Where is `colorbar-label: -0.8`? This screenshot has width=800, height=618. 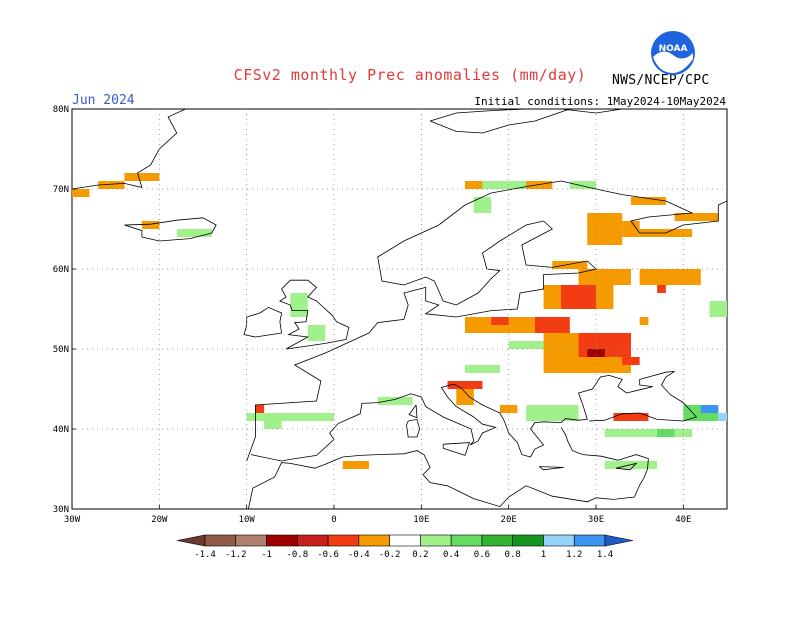
colorbar-label: -0.8 is located at coordinates (297, 555).